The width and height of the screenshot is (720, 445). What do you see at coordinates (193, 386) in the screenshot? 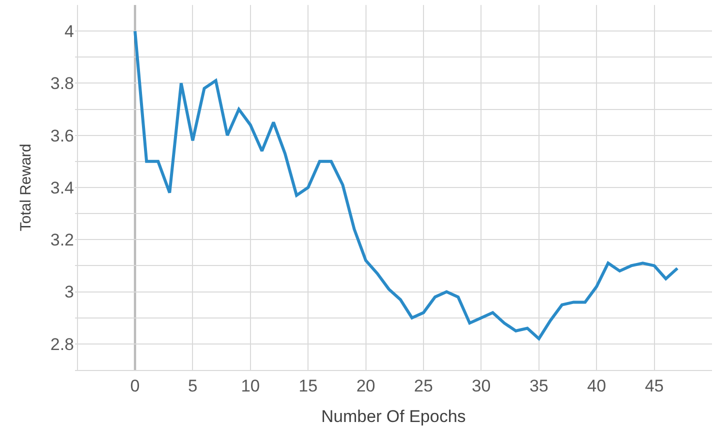
I see `x-tick-label: 5` at bounding box center [193, 386].